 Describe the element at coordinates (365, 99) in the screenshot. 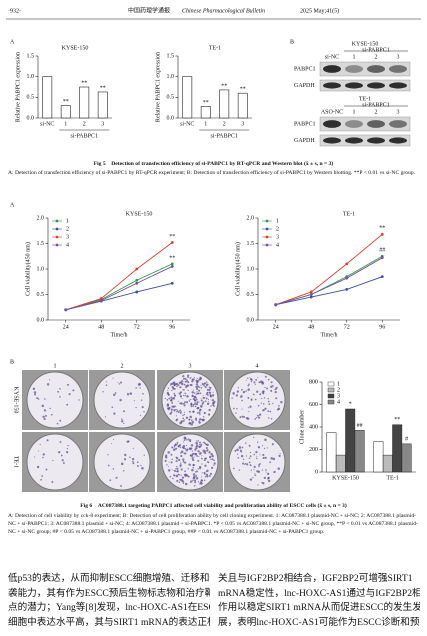

I see `blot-title: TE-1` at that location.